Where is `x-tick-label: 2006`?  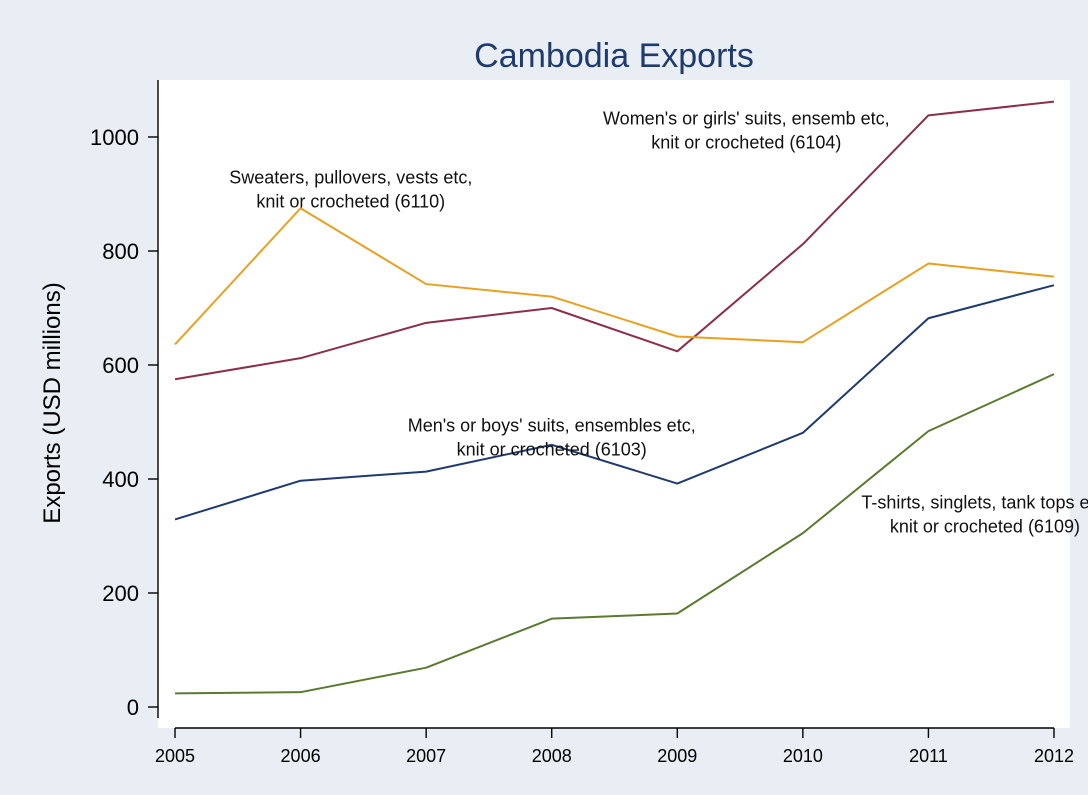
x-tick-label: 2006 is located at coordinates (301, 756).